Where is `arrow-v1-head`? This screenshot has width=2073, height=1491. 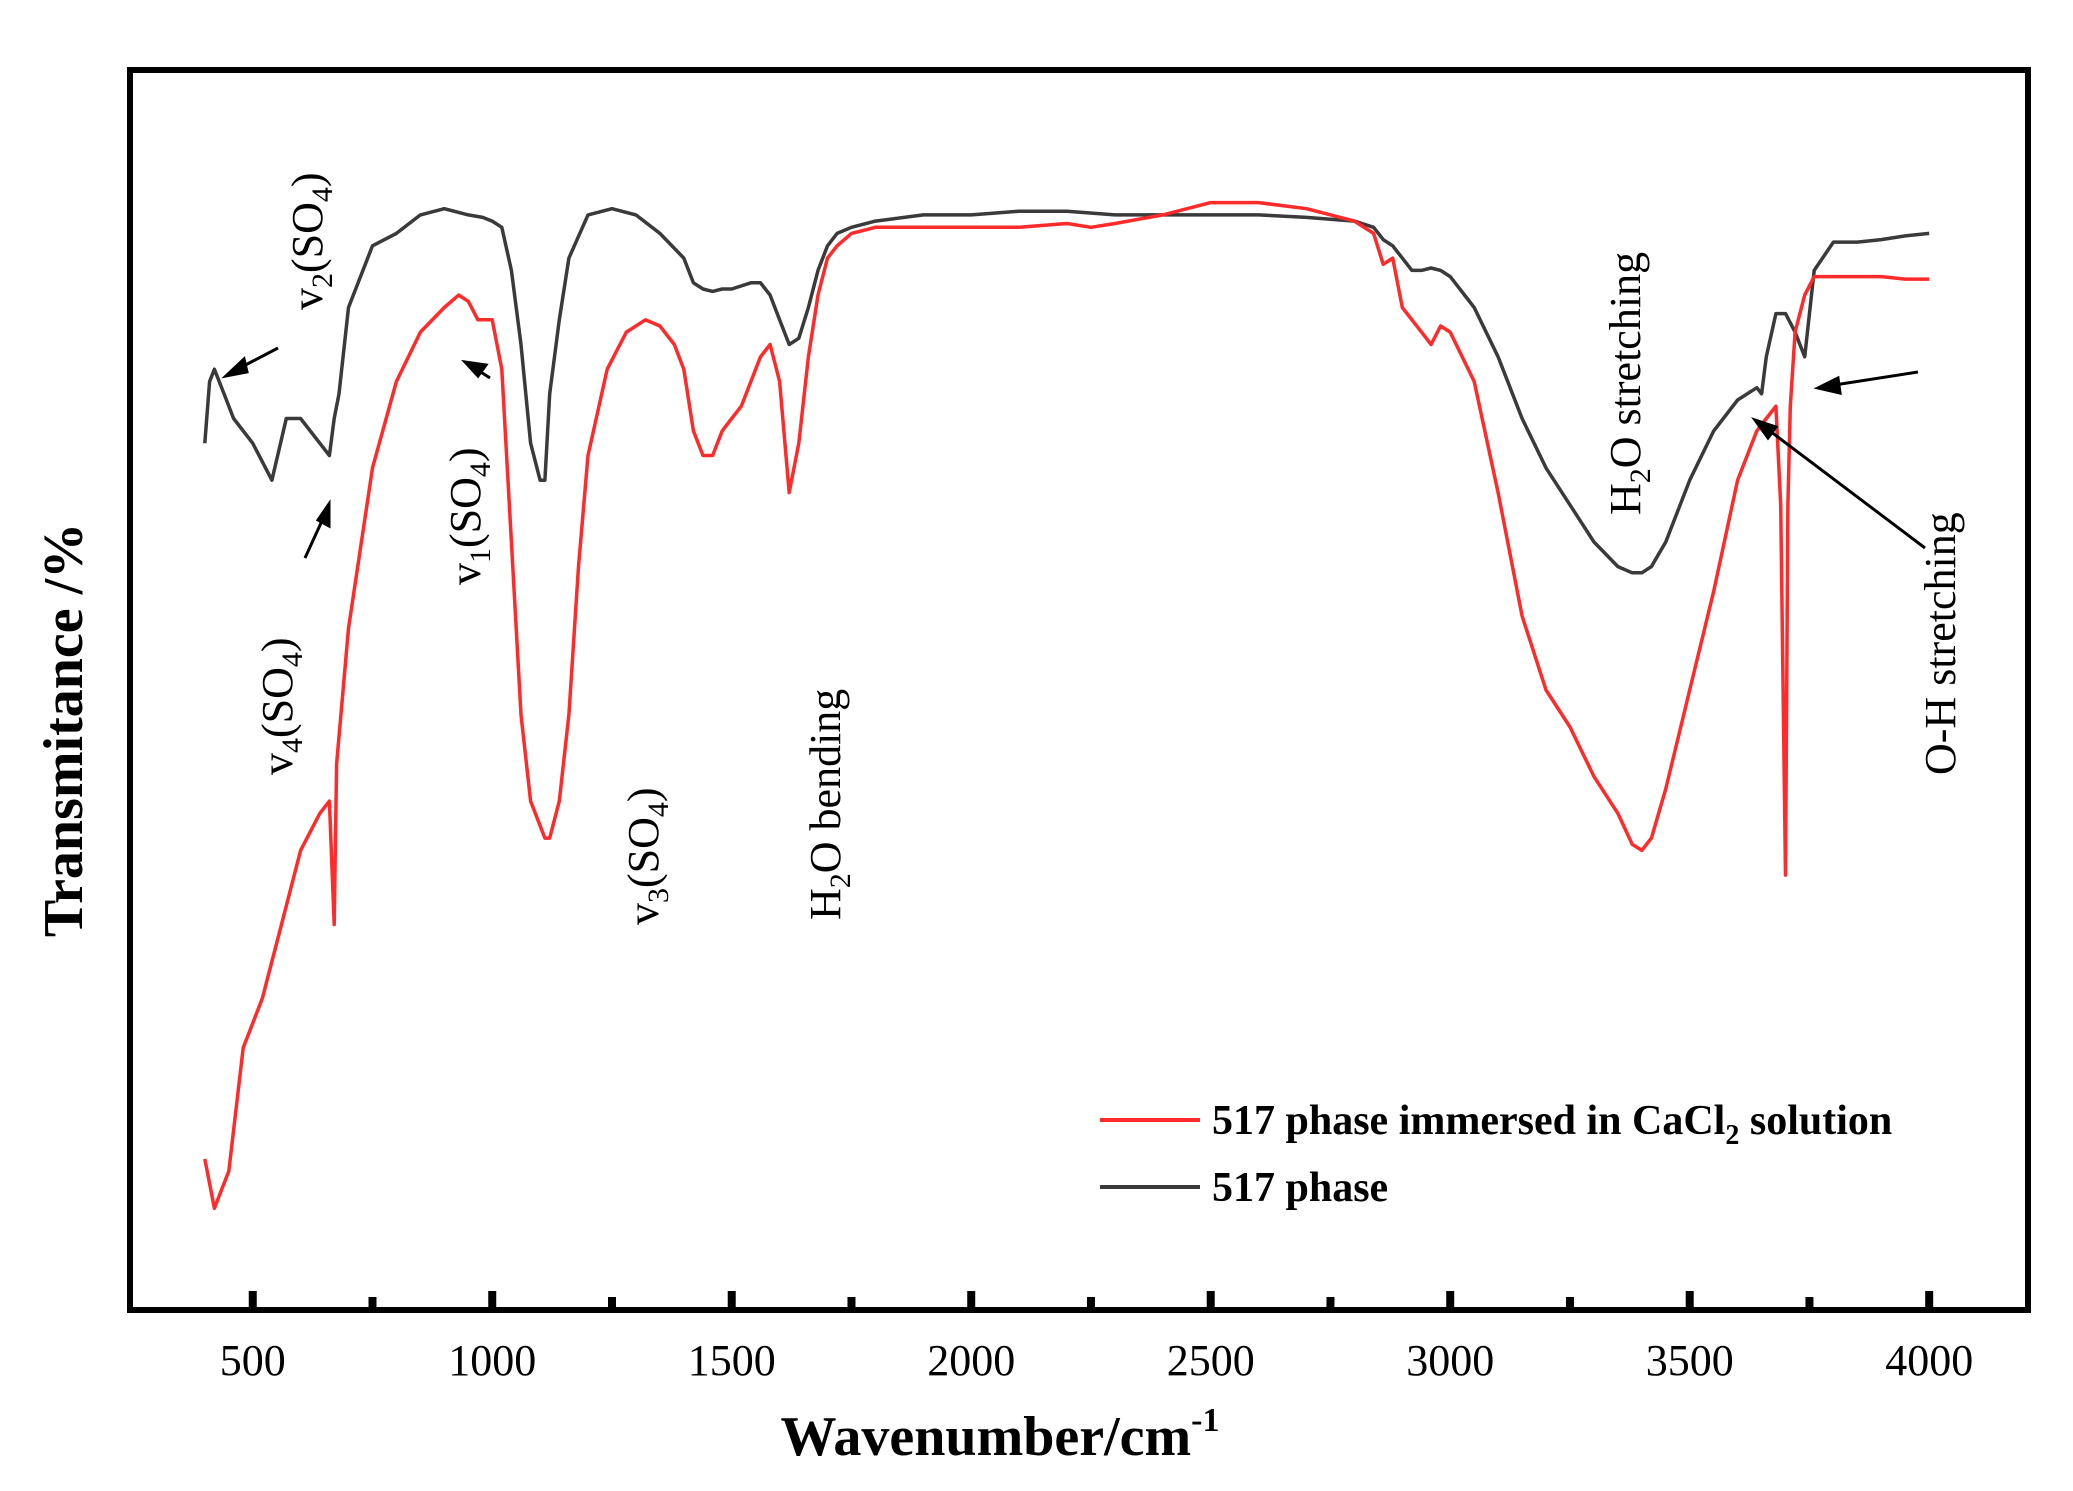 arrow-v1-head is located at coordinates (475, 369).